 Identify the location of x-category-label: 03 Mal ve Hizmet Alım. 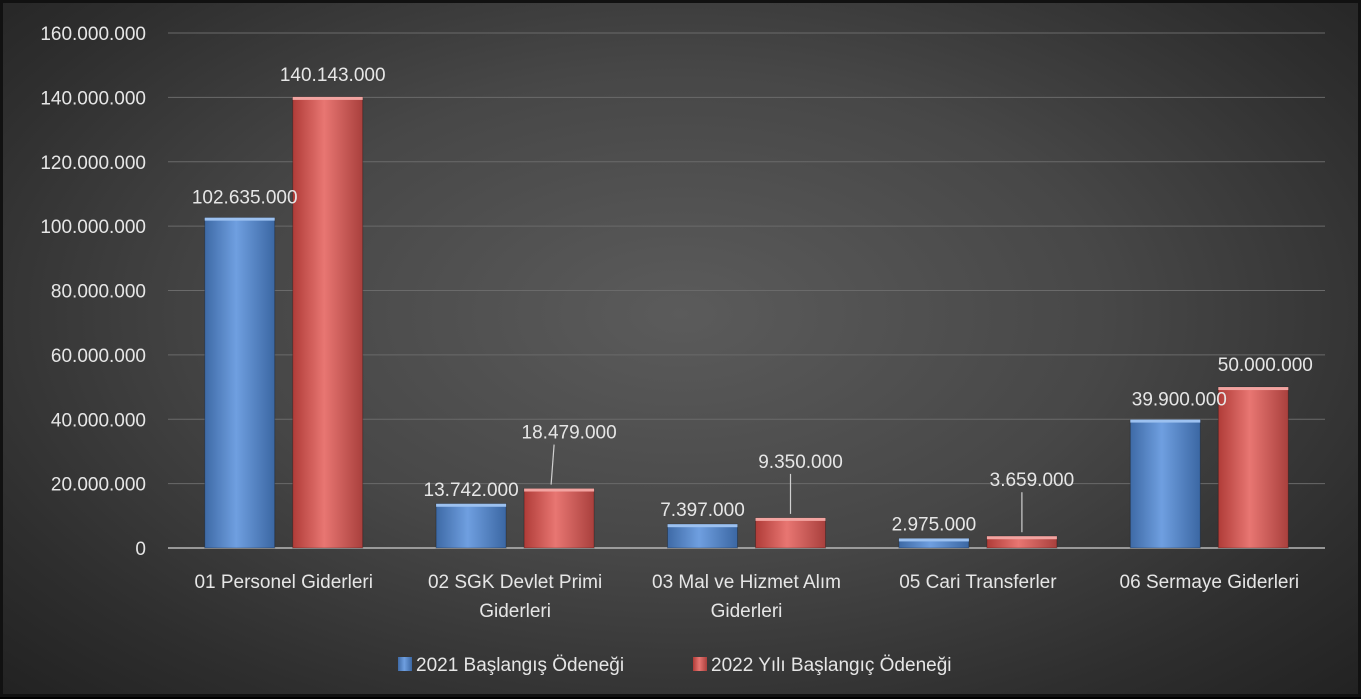
(746, 582).